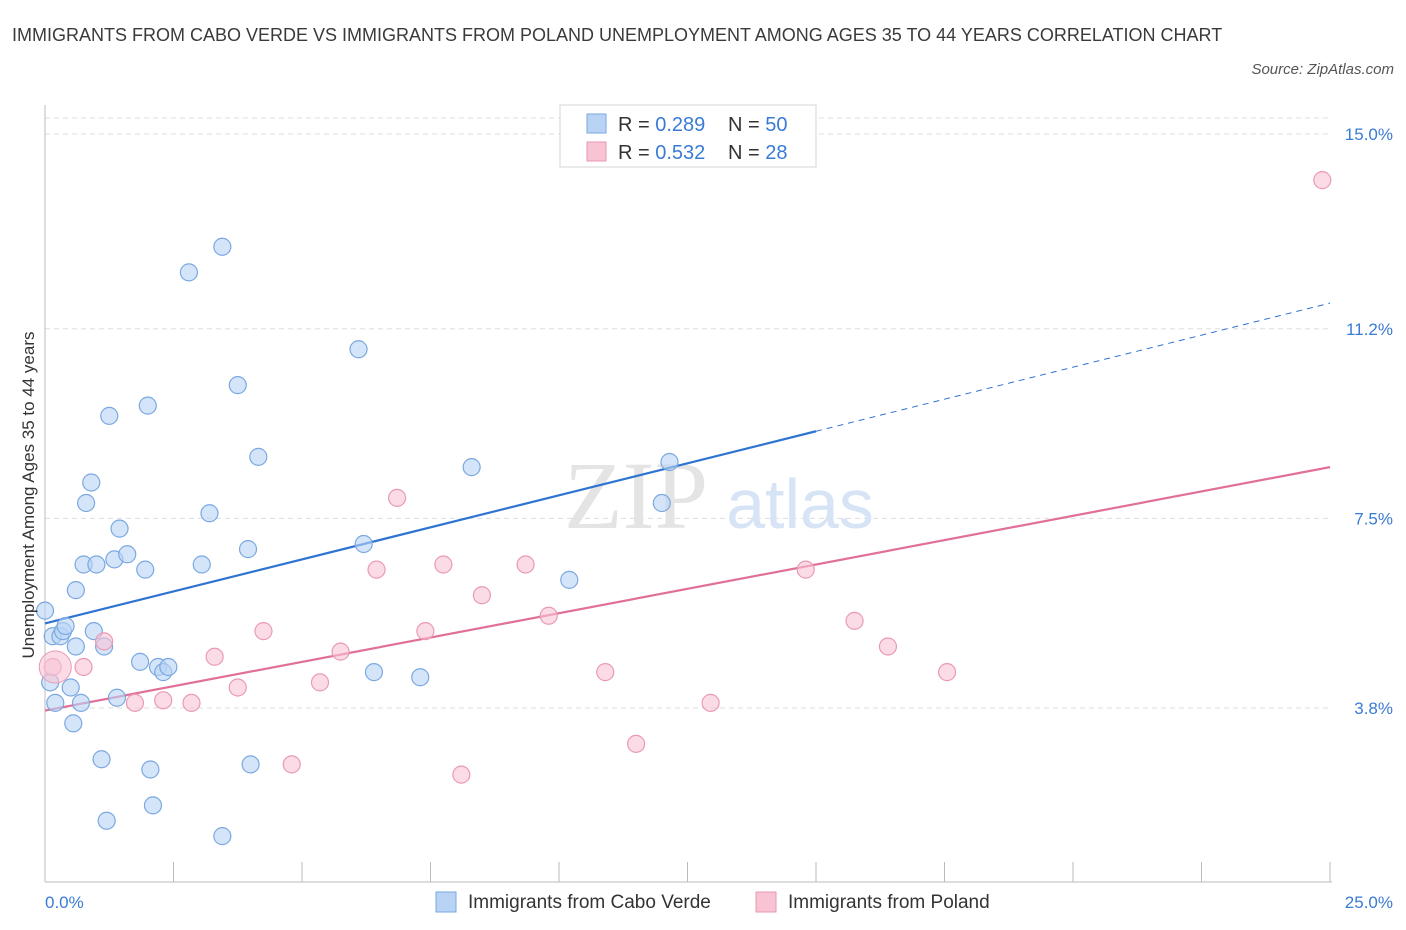 Image resolution: width=1406 pixels, height=930 pixels. What do you see at coordinates (1373, 708) in the screenshot?
I see `y-tick-label: 3.8%` at bounding box center [1373, 708].